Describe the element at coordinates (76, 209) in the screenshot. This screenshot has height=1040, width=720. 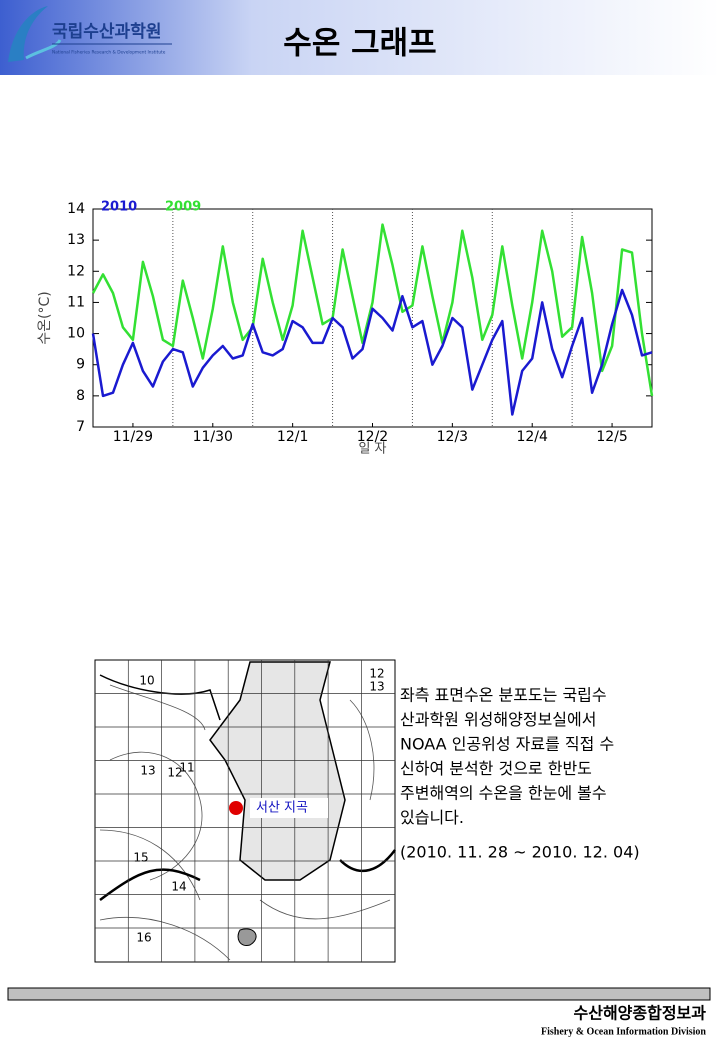
I see `y-tick-label: 14` at that location.